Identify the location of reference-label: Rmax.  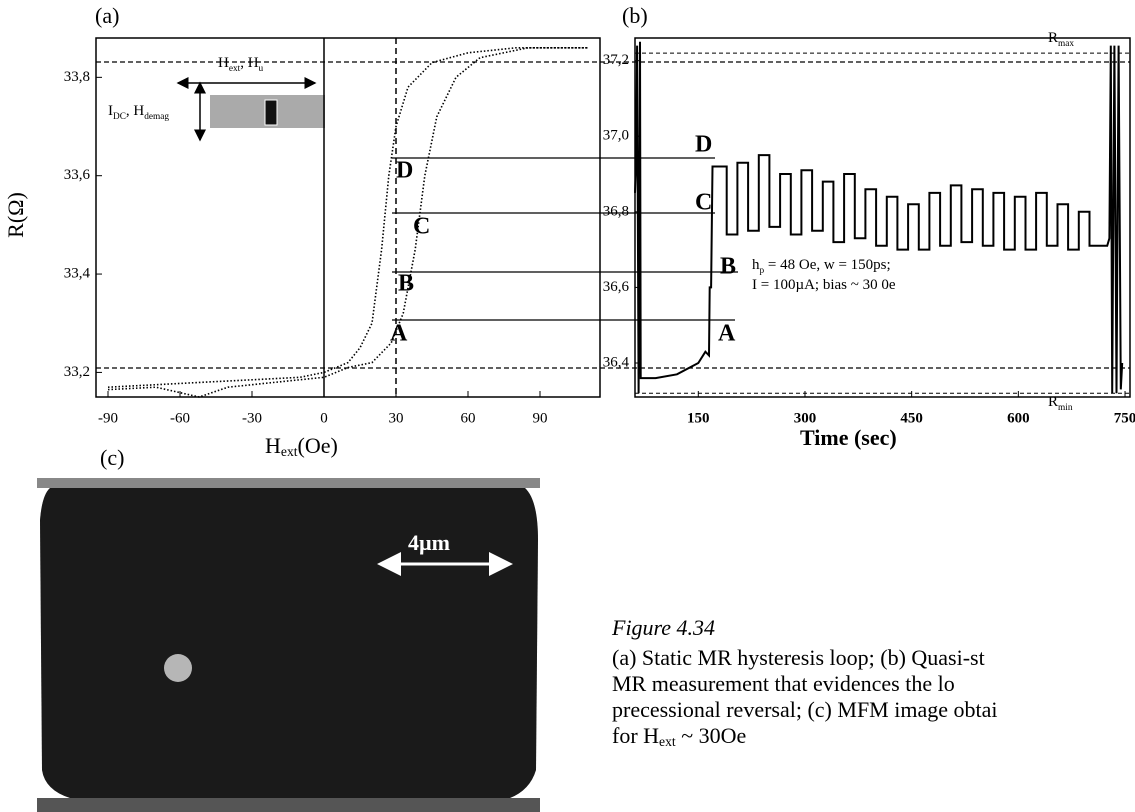
(1061, 40).